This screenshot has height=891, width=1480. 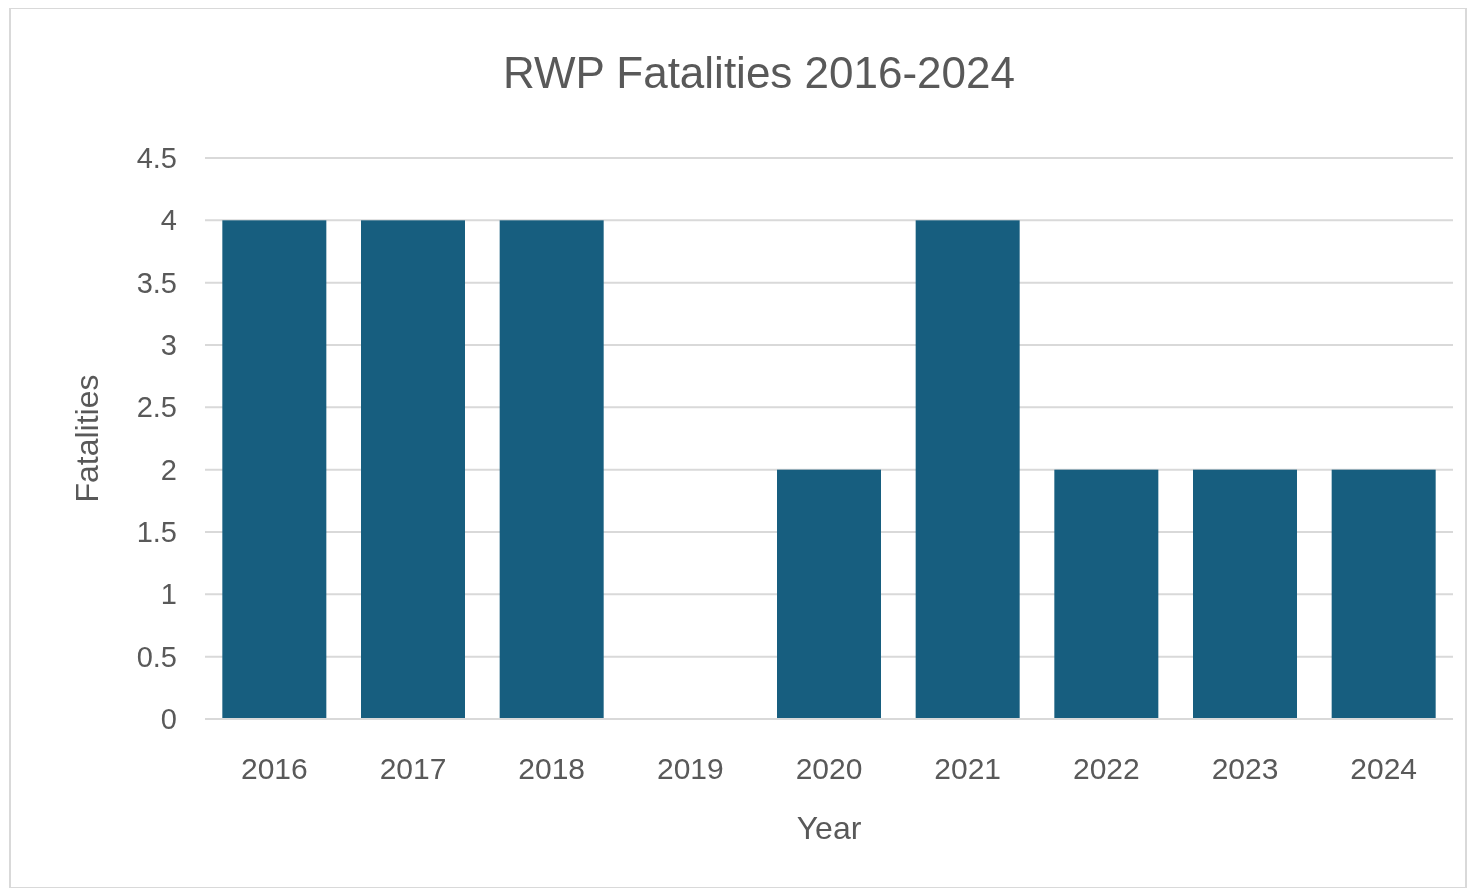 What do you see at coordinates (156, 532) in the screenshot?
I see `y-tick-label: 1.5` at bounding box center [156, 532].